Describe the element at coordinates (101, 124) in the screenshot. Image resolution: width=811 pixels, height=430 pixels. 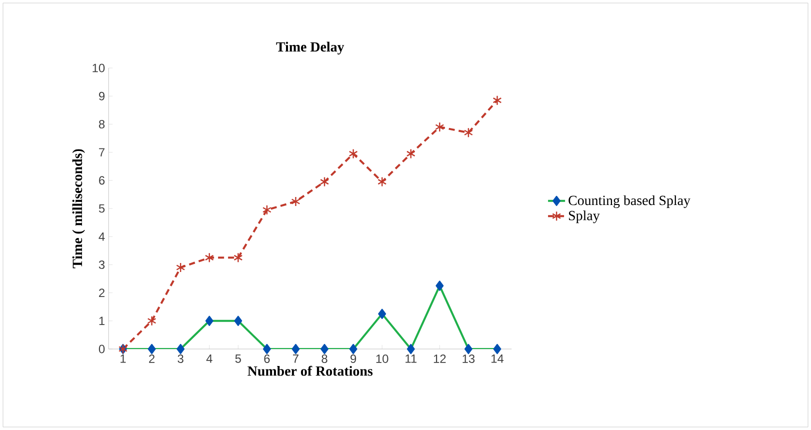
I see `y-tick-label: 8` at that location.